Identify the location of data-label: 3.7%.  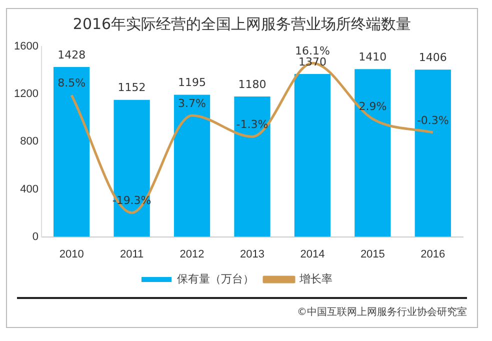
(192, 103).